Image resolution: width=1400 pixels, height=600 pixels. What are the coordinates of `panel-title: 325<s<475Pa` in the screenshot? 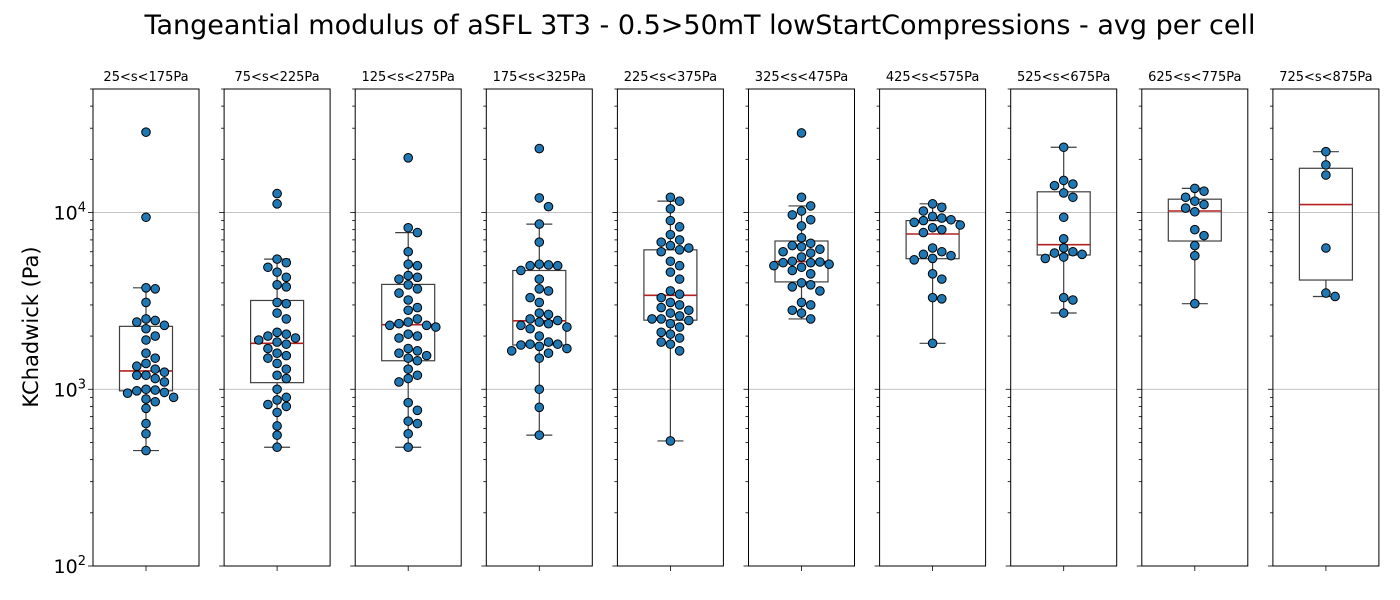 It's located at (801, 77).